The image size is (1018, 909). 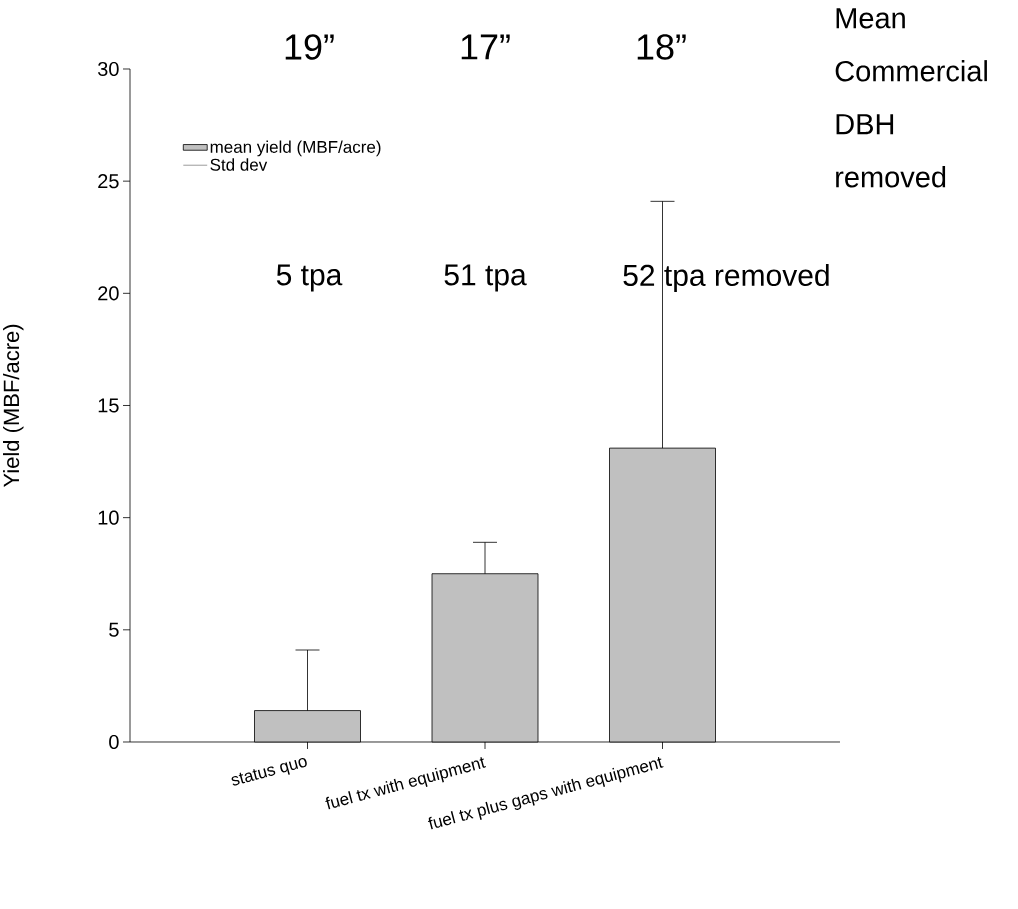 I want to click on annotation: 52 tpa removed, so click(x=726, y=278).